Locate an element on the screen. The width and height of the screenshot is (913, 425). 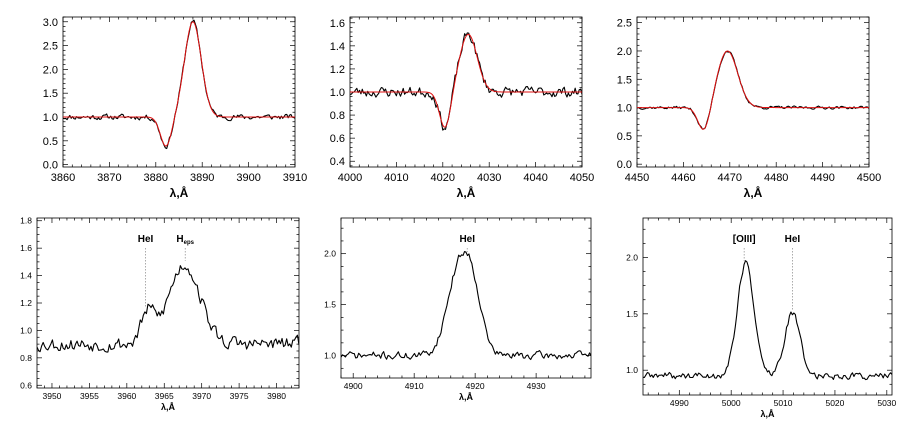
x-tick-label: 4480 is located at coordinates (776, 178).